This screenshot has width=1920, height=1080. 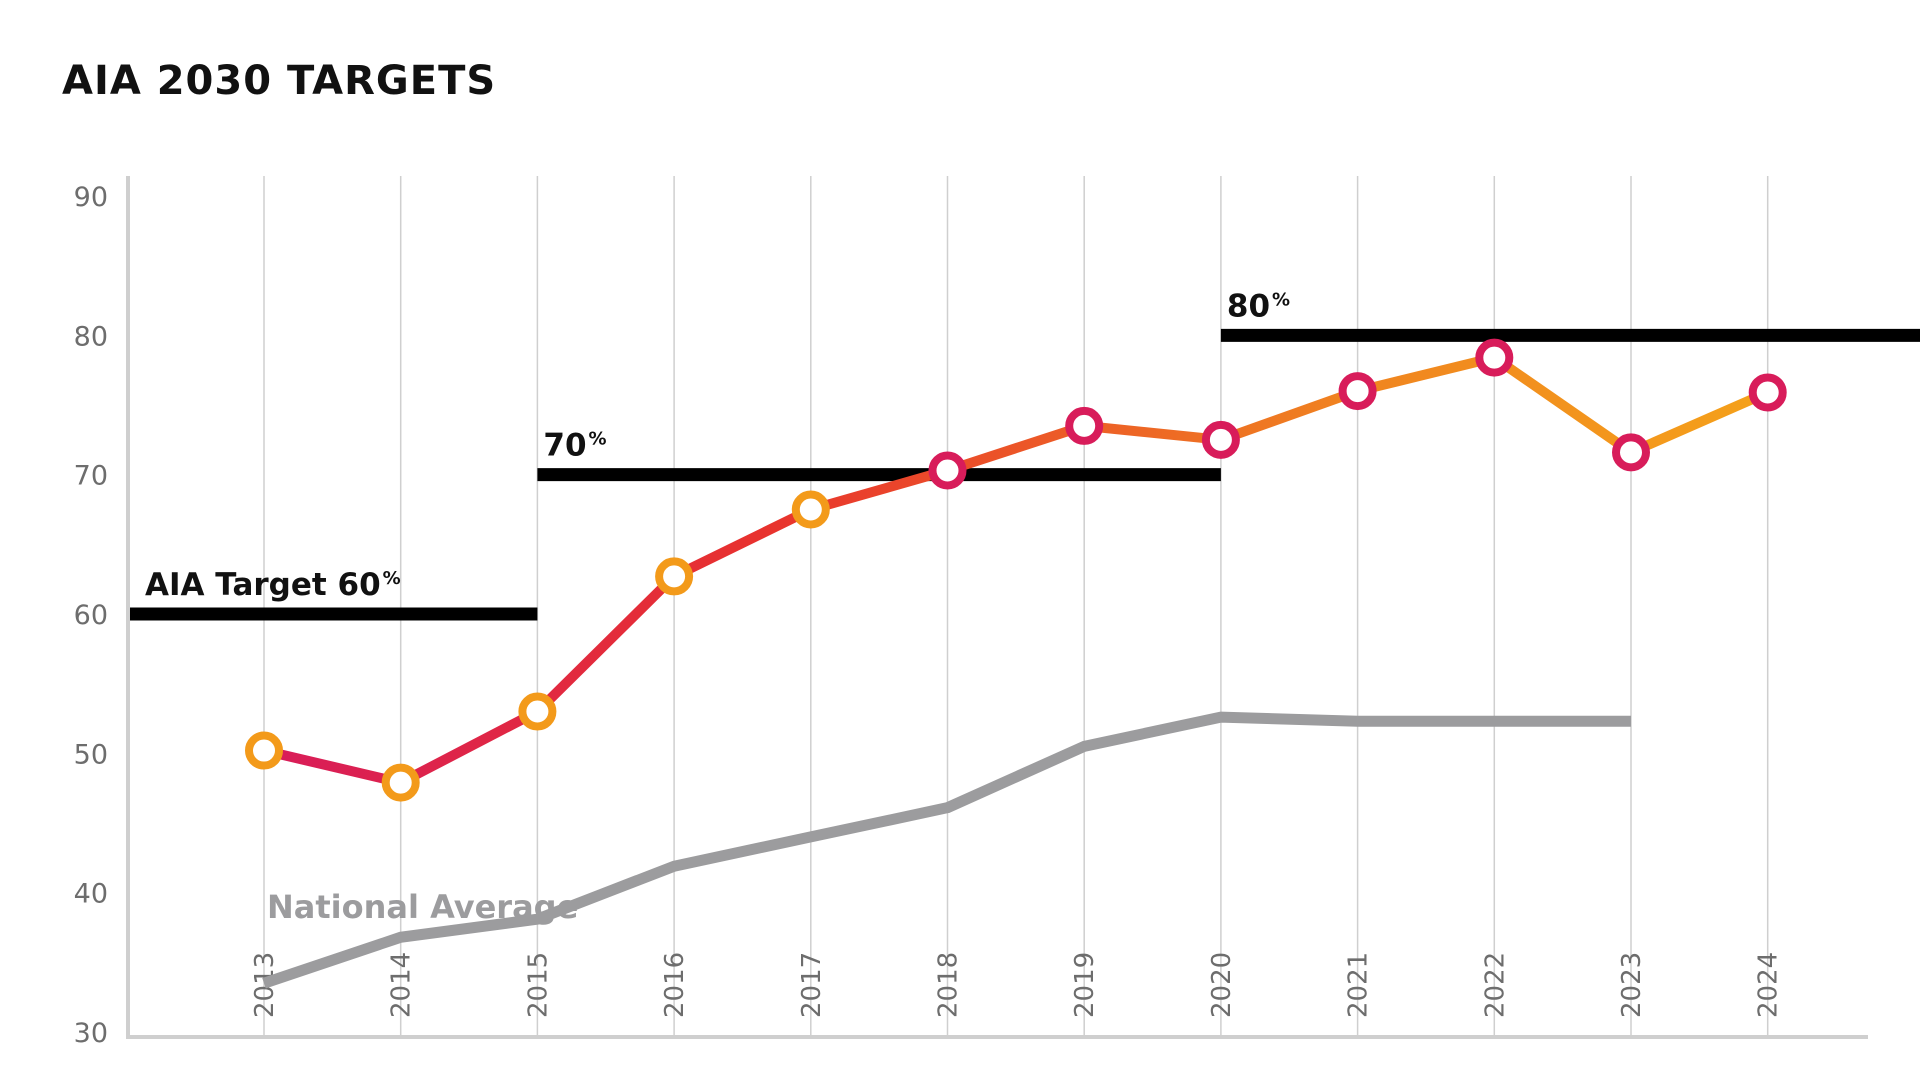 I want to click on x-tick-2022: 2022, so click(x=1495, y=985).